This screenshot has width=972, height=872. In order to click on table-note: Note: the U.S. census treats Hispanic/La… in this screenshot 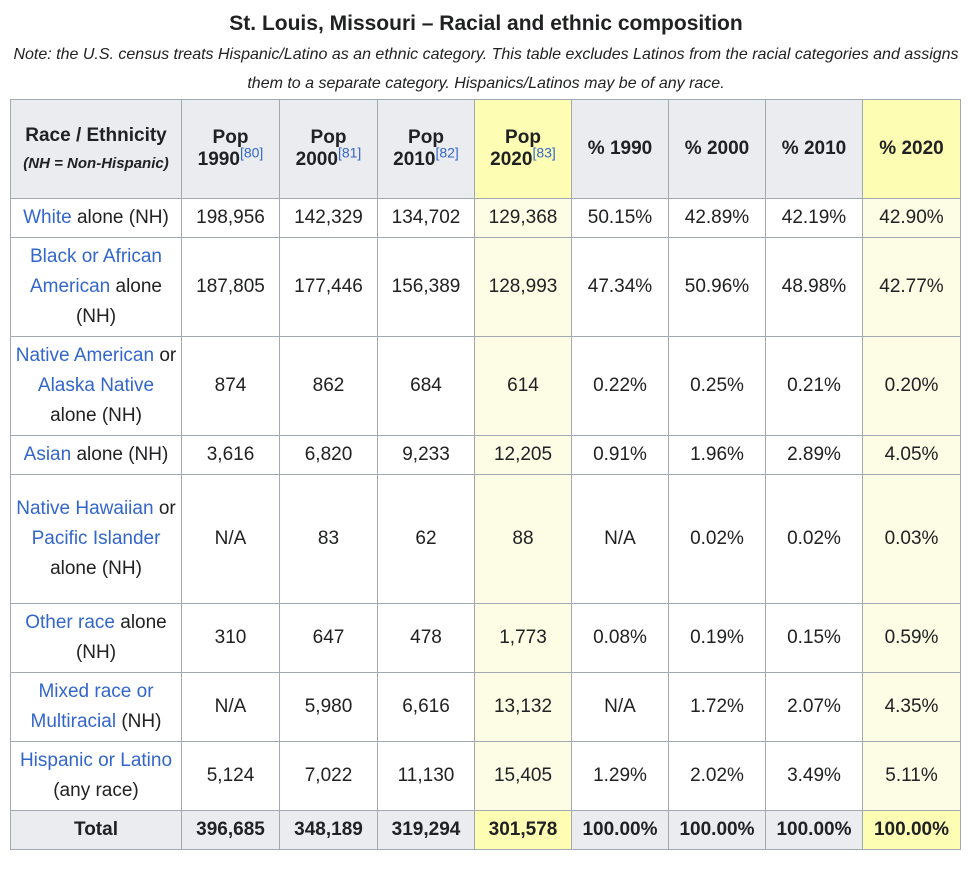, I will do `click(486, 69)`.